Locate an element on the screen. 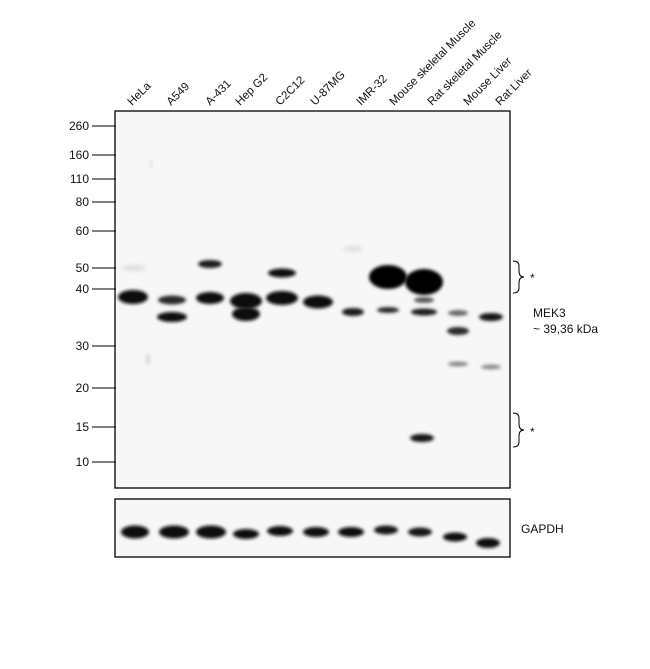 This screenshot has width=650, height=669. band-a431-40kda is located at coordinates (210, 298).